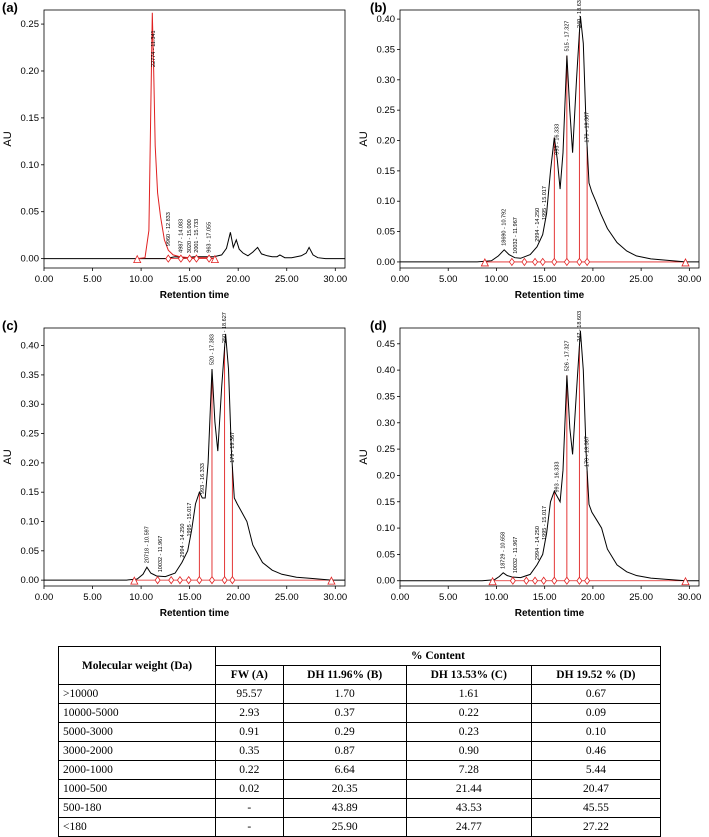 The width and height of the screenshot is (709, 837). What do you see at coordinates (197, 236) in the screenshot?
I see `peak-label: 2001 - 15.733` at bounding box center [197, 236].